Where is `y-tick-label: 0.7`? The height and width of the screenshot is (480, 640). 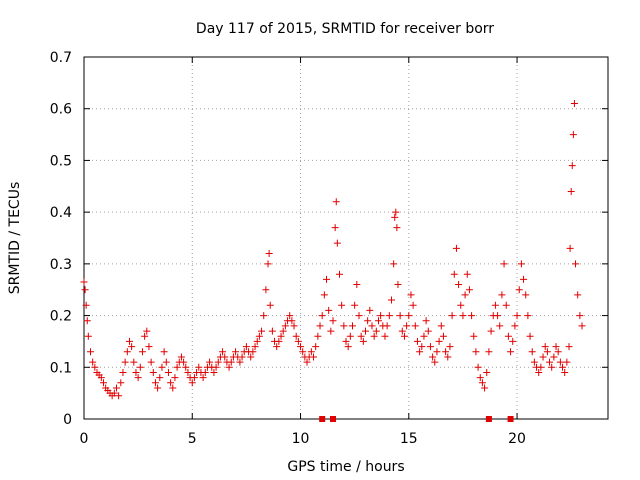 y-tick-label: 0.7 is located at coordinates (61, 58).